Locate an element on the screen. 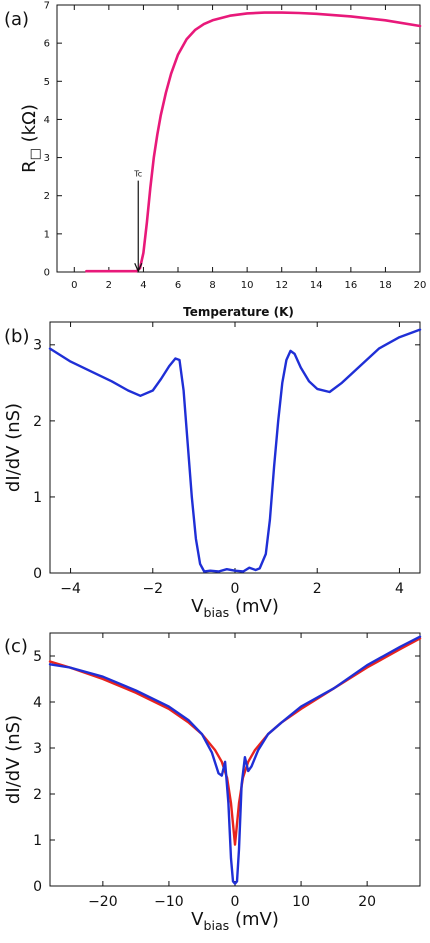 The image size is (430, 943). x-tick-label: 14 is located at coordinates (316, 285).